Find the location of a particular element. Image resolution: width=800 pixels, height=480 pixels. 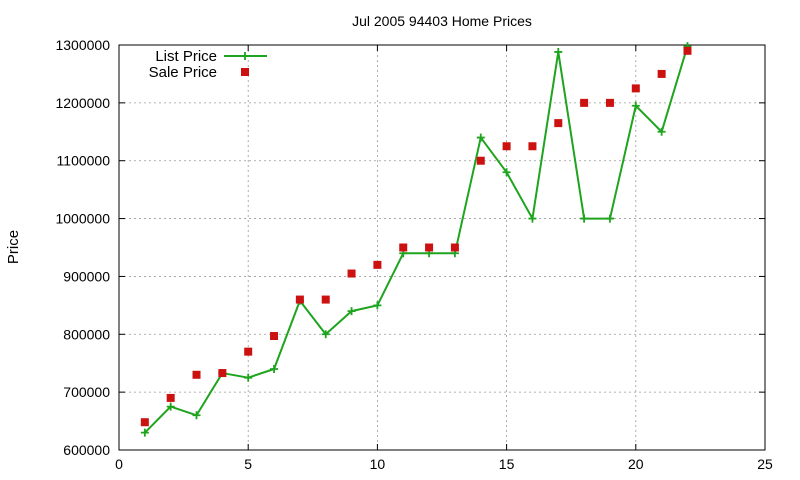

legend-marker-sale-price is located at coordinates (245, 72).